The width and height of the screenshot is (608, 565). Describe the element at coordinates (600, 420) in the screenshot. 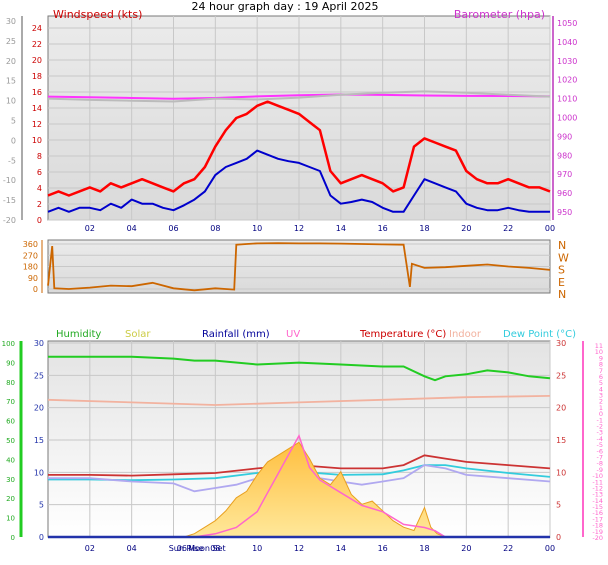

I see `uv-tick-label: -1` at that location.